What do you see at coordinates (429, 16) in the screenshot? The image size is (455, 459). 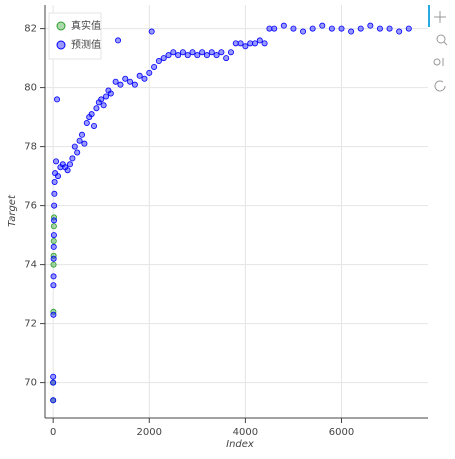 I see `toolbar-indicator` at bounding box center [429, 16].